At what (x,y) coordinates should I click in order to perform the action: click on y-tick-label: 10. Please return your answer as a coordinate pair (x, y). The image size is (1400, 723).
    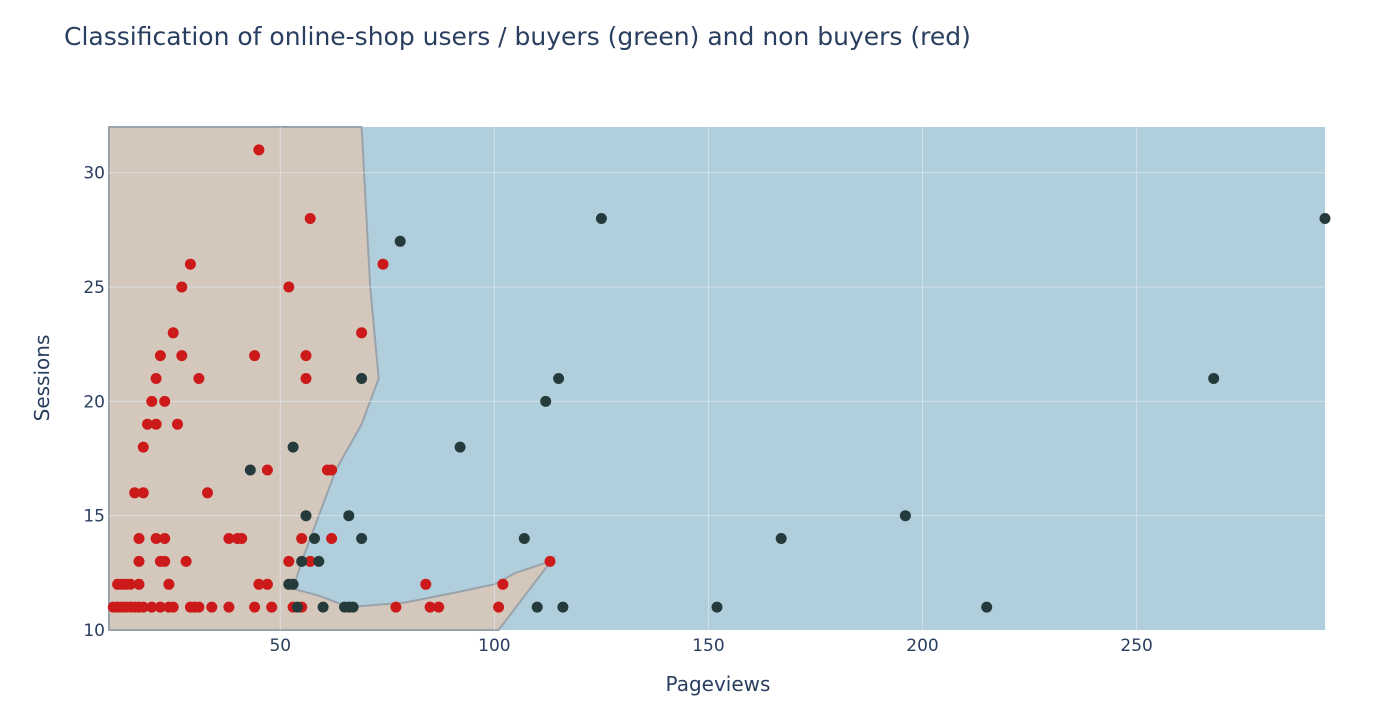
    Looking at the image, I should click on (94, 631).